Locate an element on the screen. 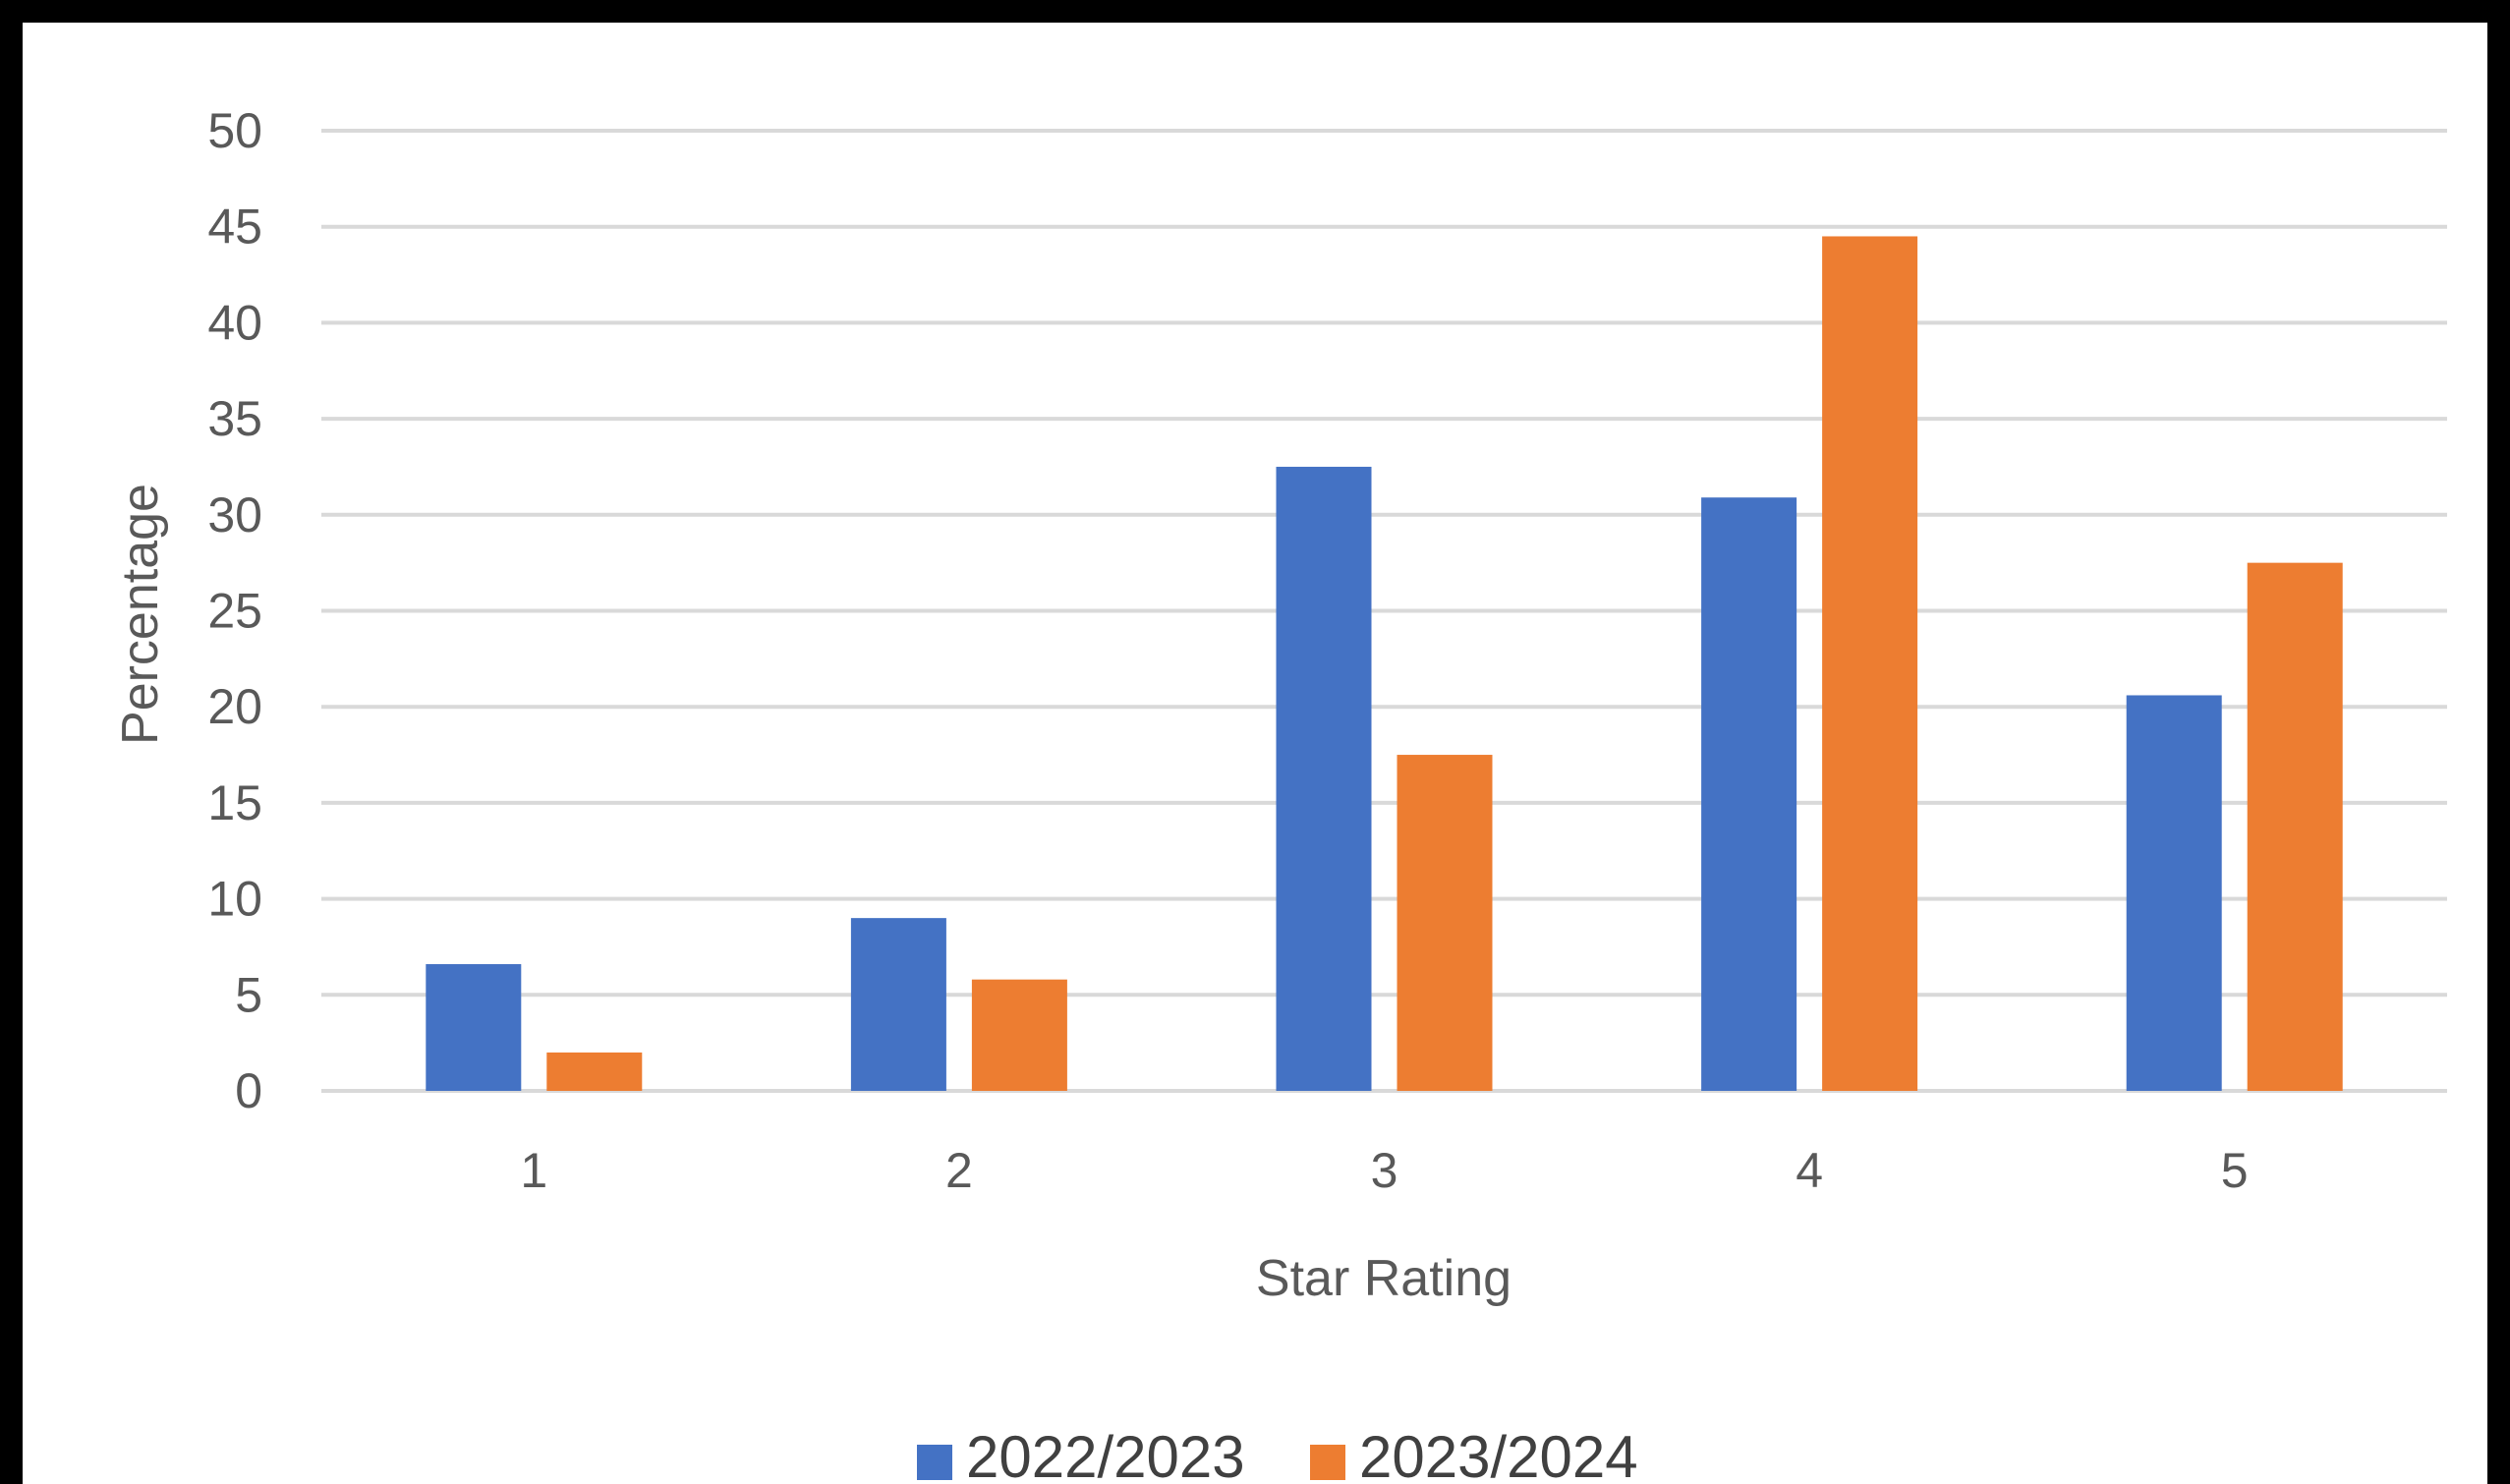 This screenshot has height=1484, width=2510. legend: 2022/2023 2023/2024 is located at coordinates (1277, 1454).